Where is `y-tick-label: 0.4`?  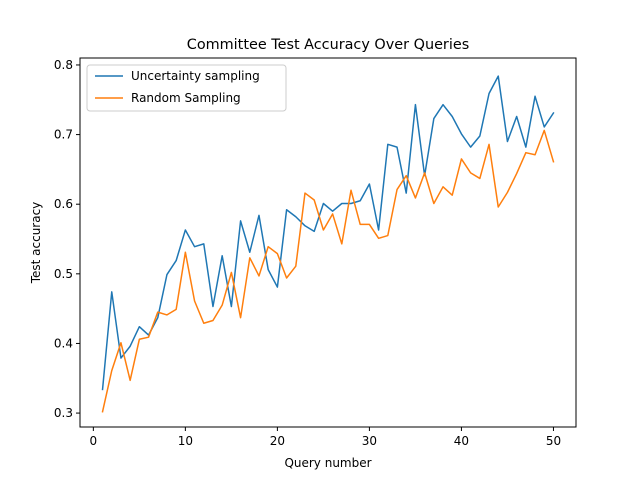
y-tick-label: 0.4 is located at coordinates (63, 343).